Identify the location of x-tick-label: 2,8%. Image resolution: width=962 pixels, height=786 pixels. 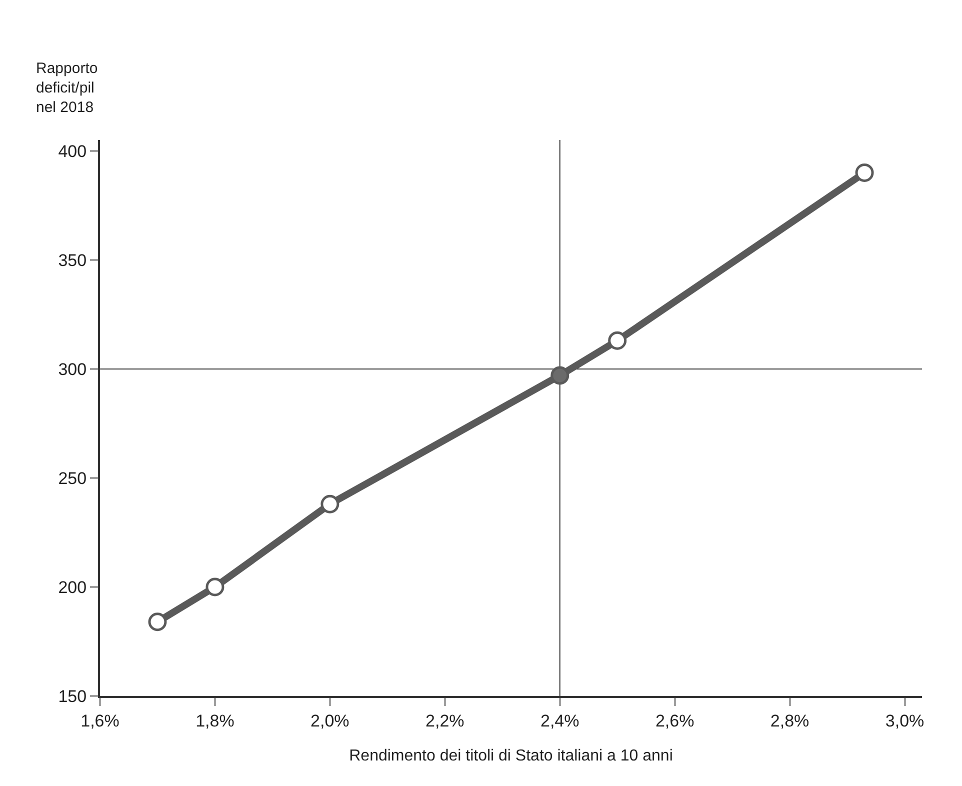
(790, 720).